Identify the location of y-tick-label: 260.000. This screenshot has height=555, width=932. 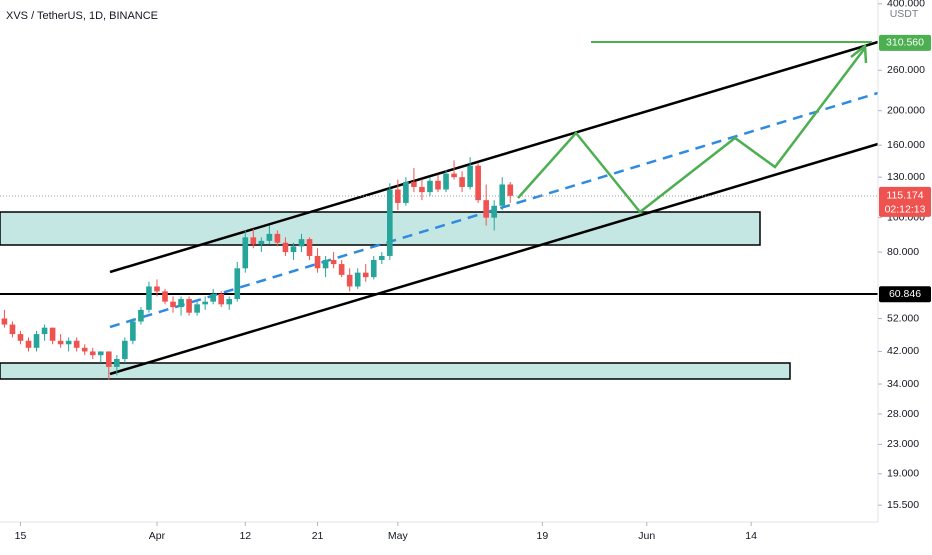
(906, 70).